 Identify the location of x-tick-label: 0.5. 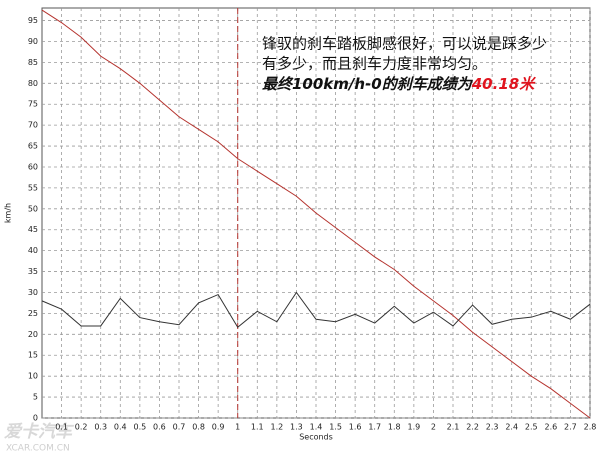
(139, 427).